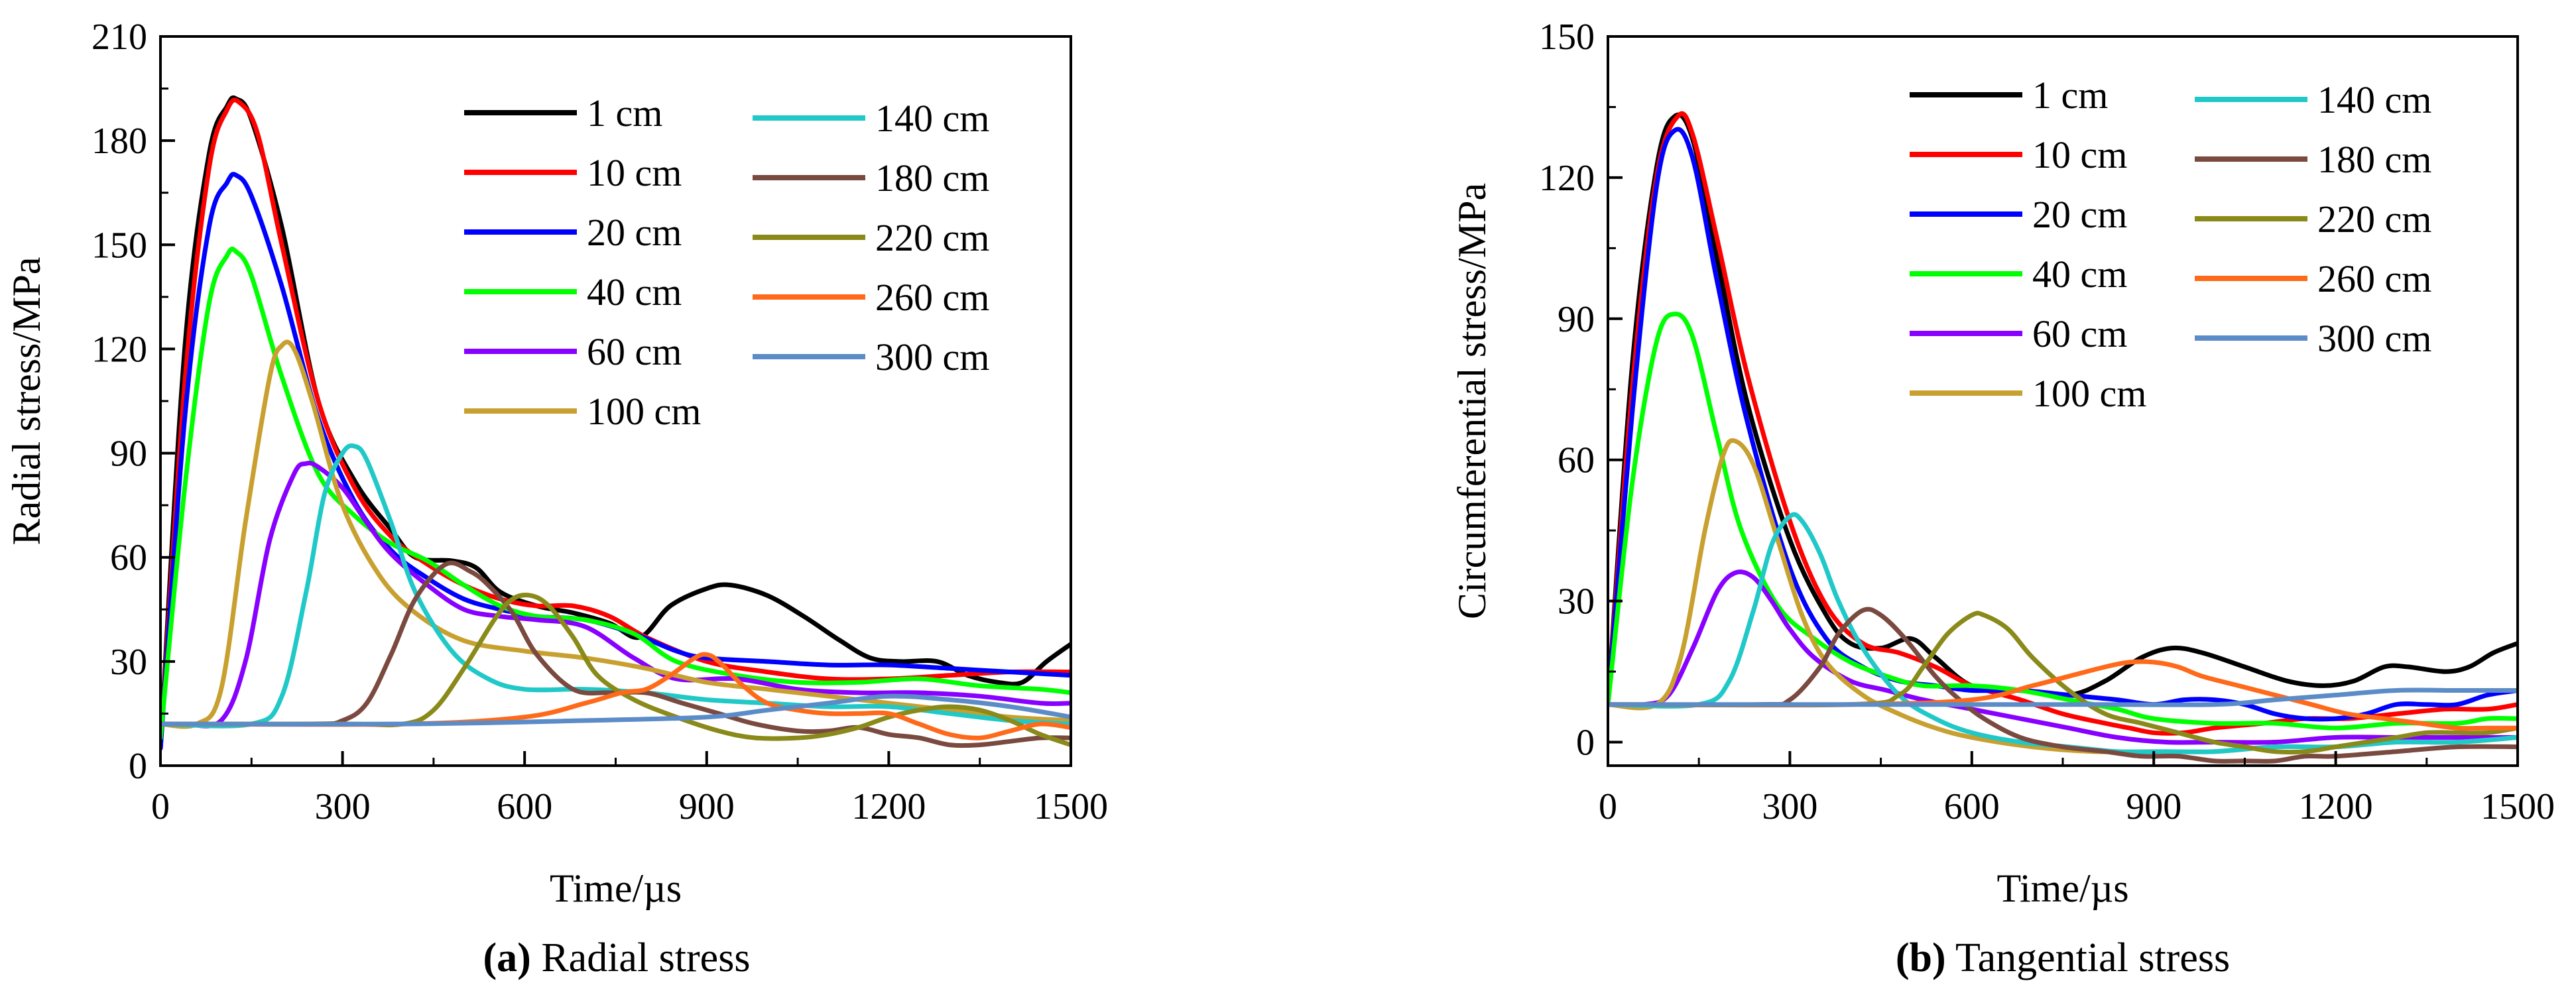 The height and width of the screenshot is (1001, 2576). I want to click on panel-caption: (a) Radial stress, so click(617, 957).